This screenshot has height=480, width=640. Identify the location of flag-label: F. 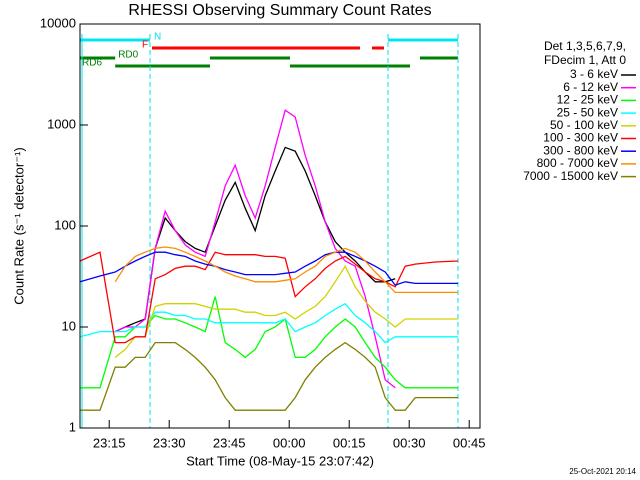
(145, 45).